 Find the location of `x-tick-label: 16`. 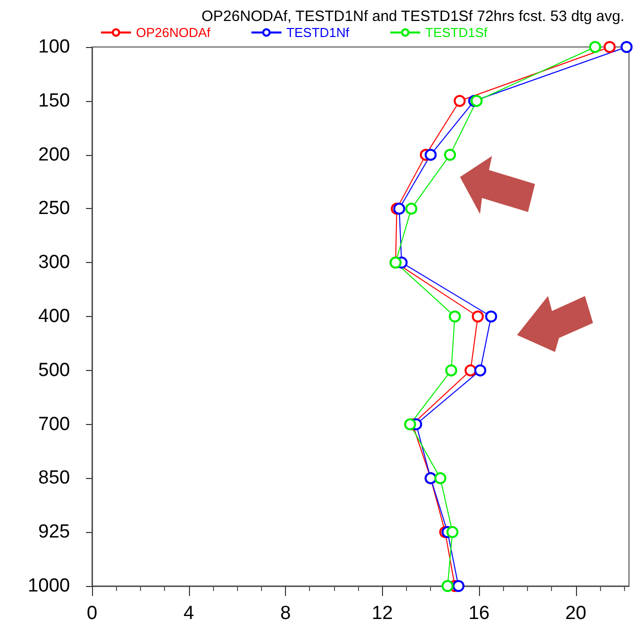

x-tick-label: 16 is located at coordinates (479, 613).